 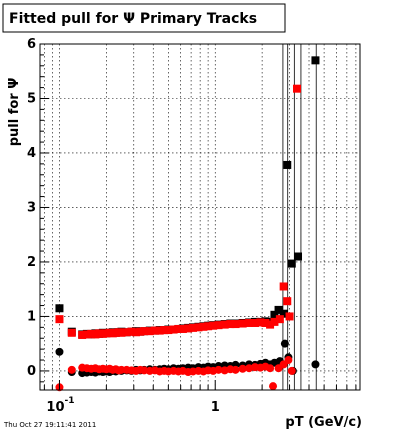 What do you see at coordinates (14, 112) in the screenshot?
I see `y-axis-label: pull for Ψ` at bounding box center [14, 112].